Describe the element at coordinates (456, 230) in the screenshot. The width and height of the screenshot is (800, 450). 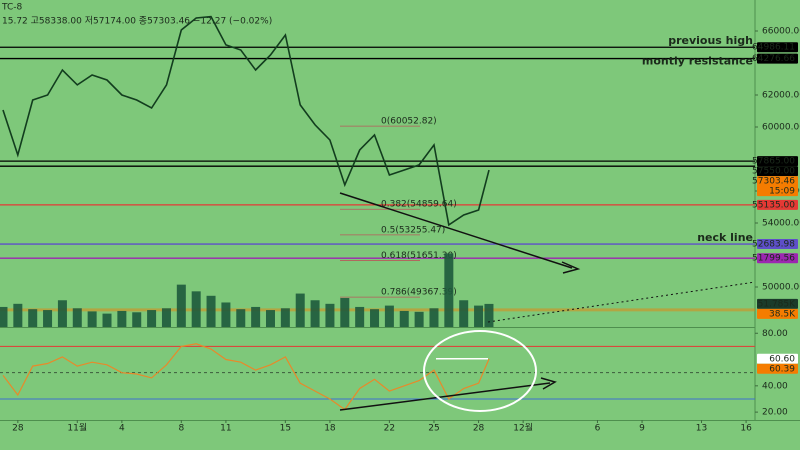
I see `trend-line` at that location.